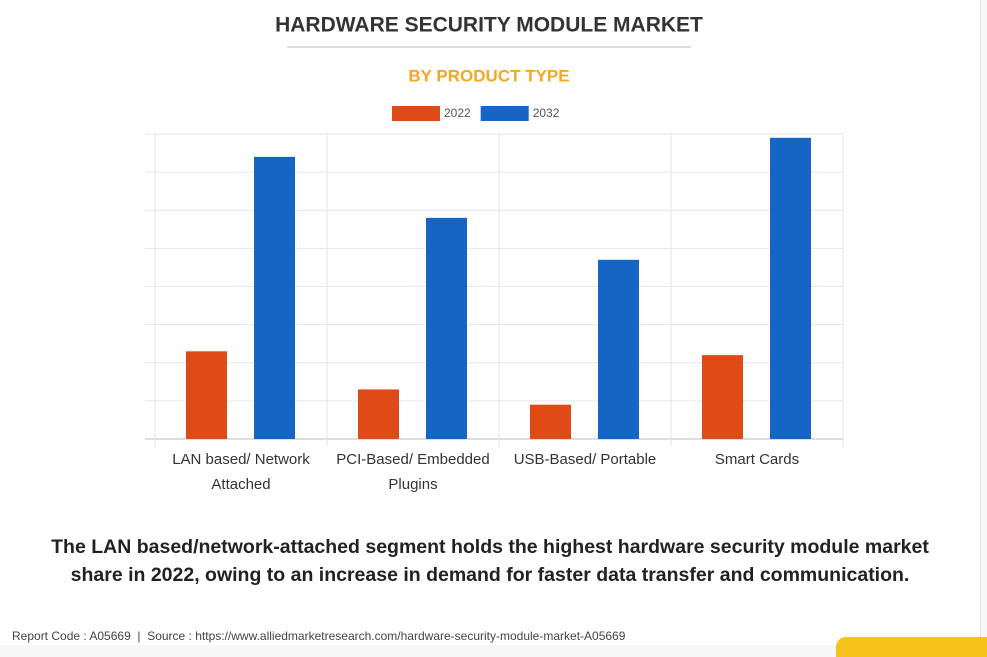 The height and width of the screenshot is (657, 987). I want to click on x-tick-label: LAN based/ Network Attached, so click(241, 472).